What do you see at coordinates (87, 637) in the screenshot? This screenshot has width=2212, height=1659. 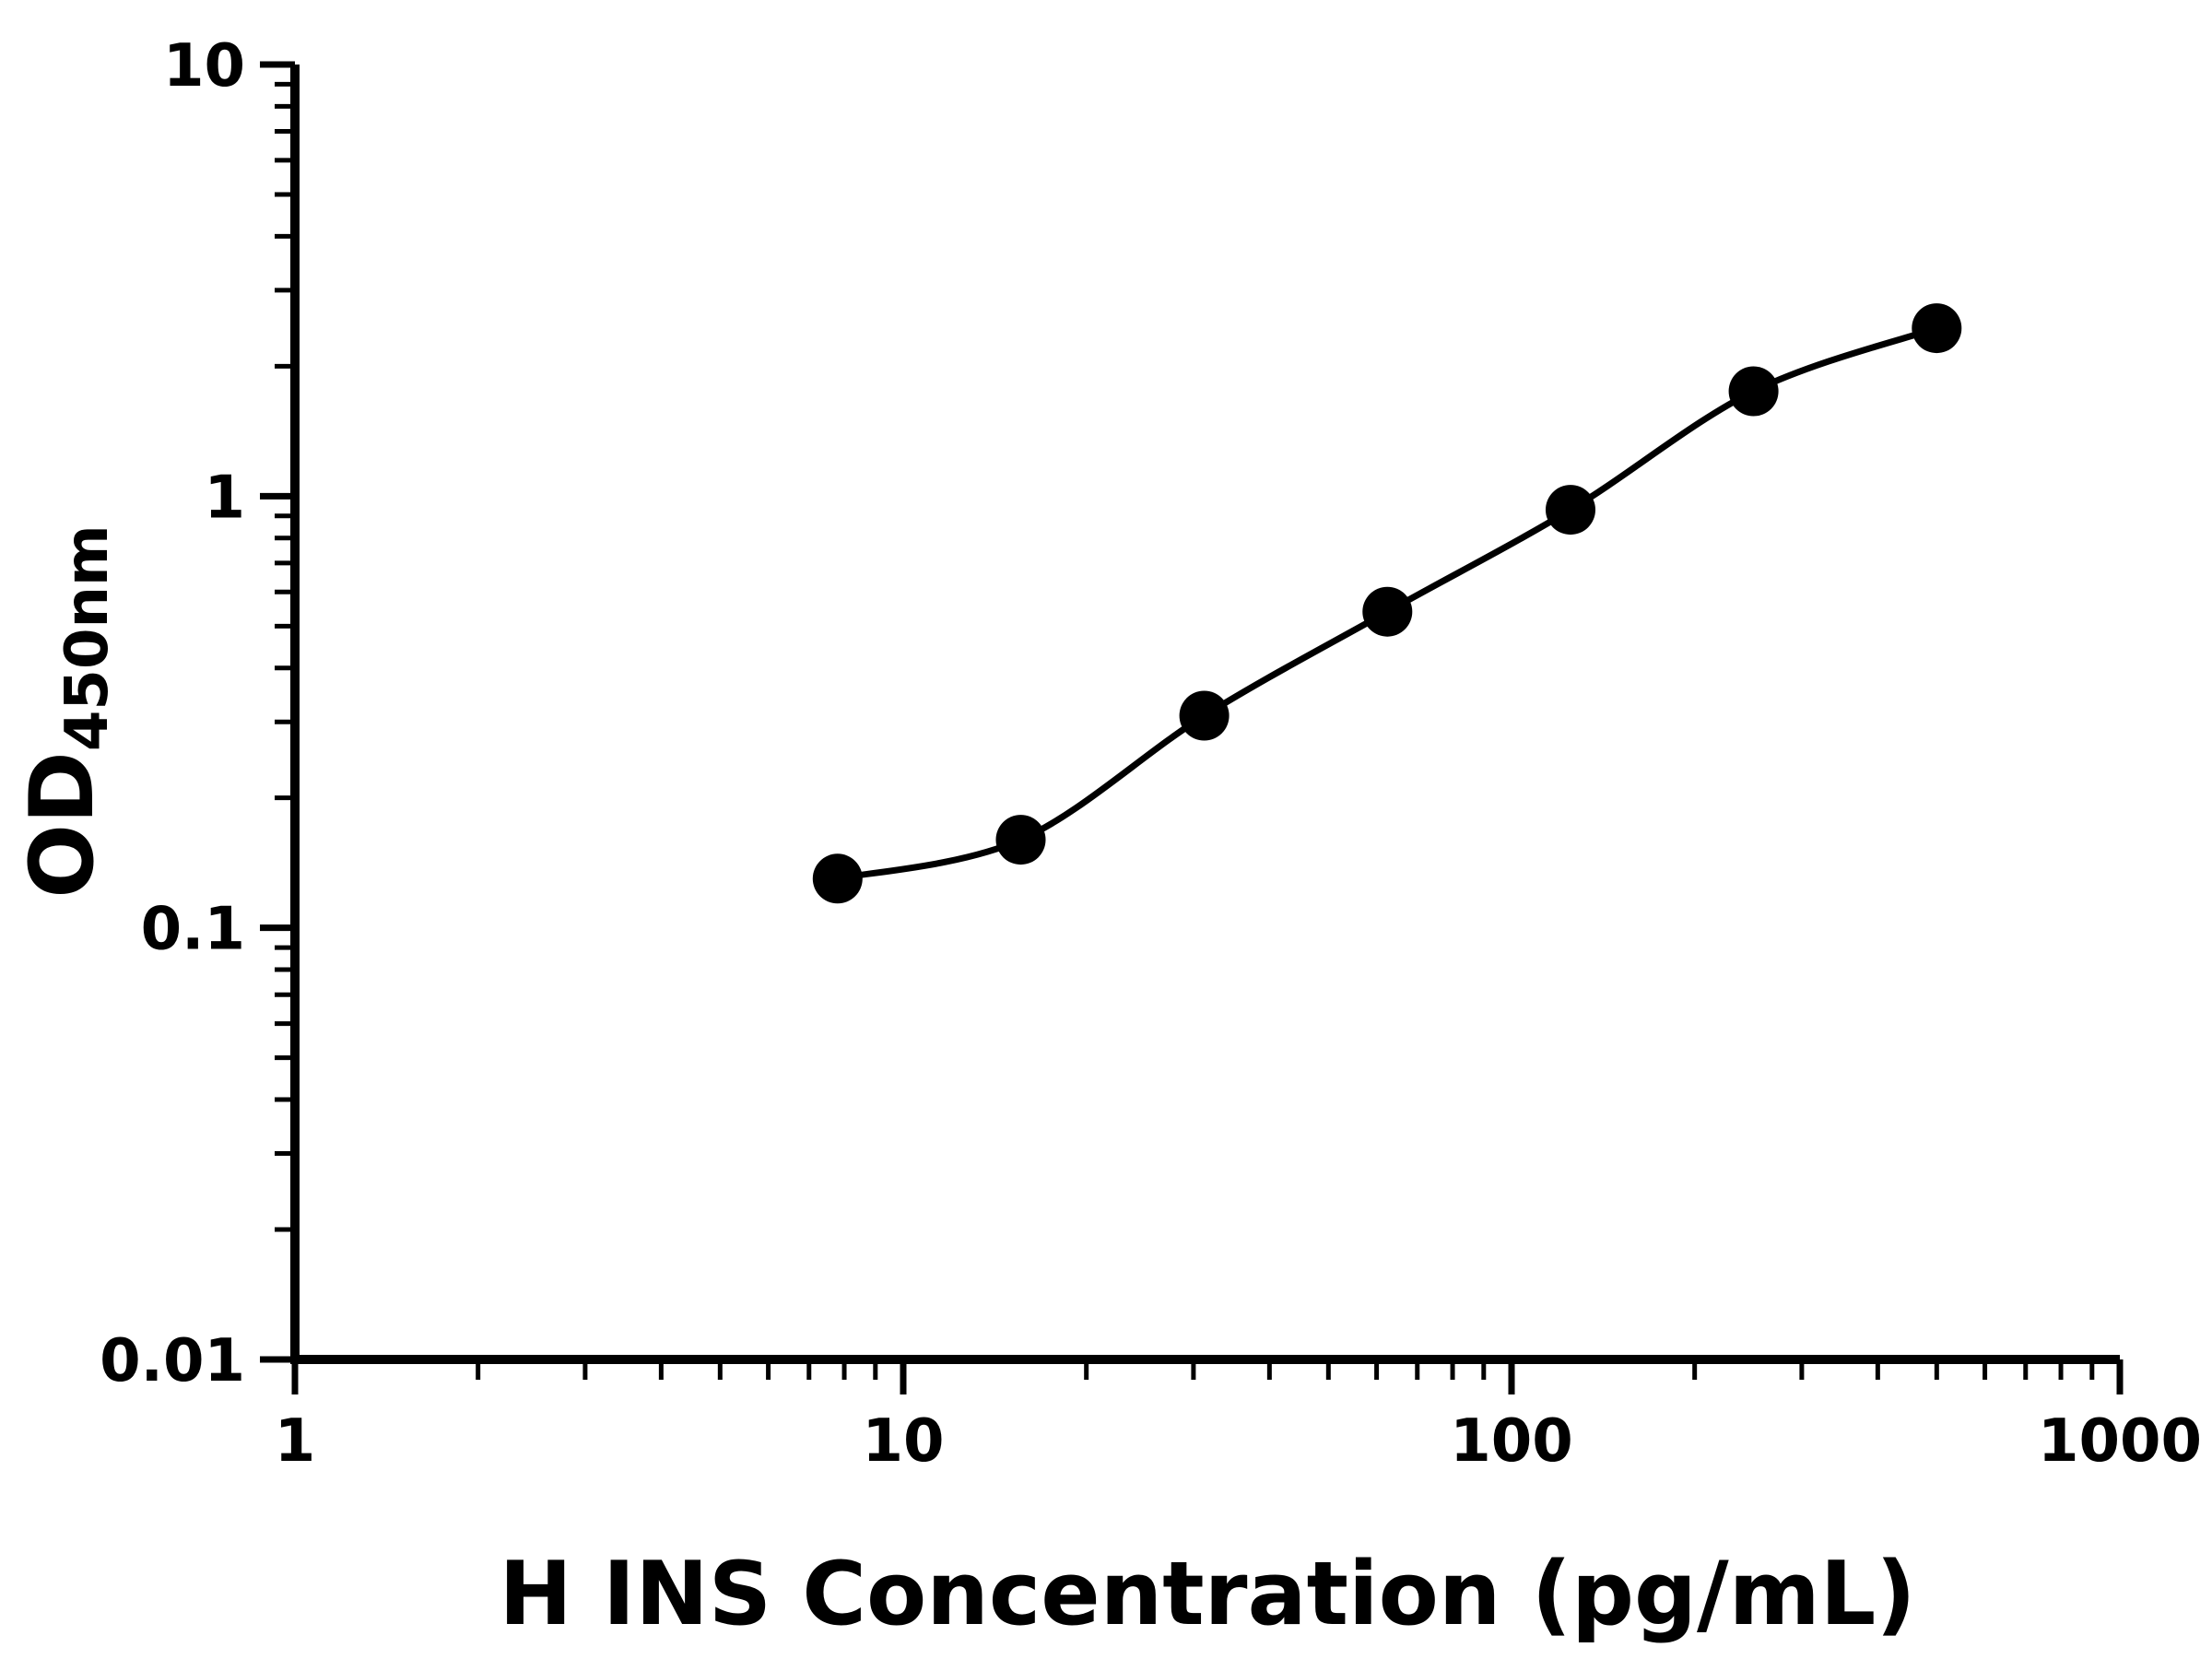 I see `y-axis-title-subscript: 450nm` at bounding box center [87, 637].